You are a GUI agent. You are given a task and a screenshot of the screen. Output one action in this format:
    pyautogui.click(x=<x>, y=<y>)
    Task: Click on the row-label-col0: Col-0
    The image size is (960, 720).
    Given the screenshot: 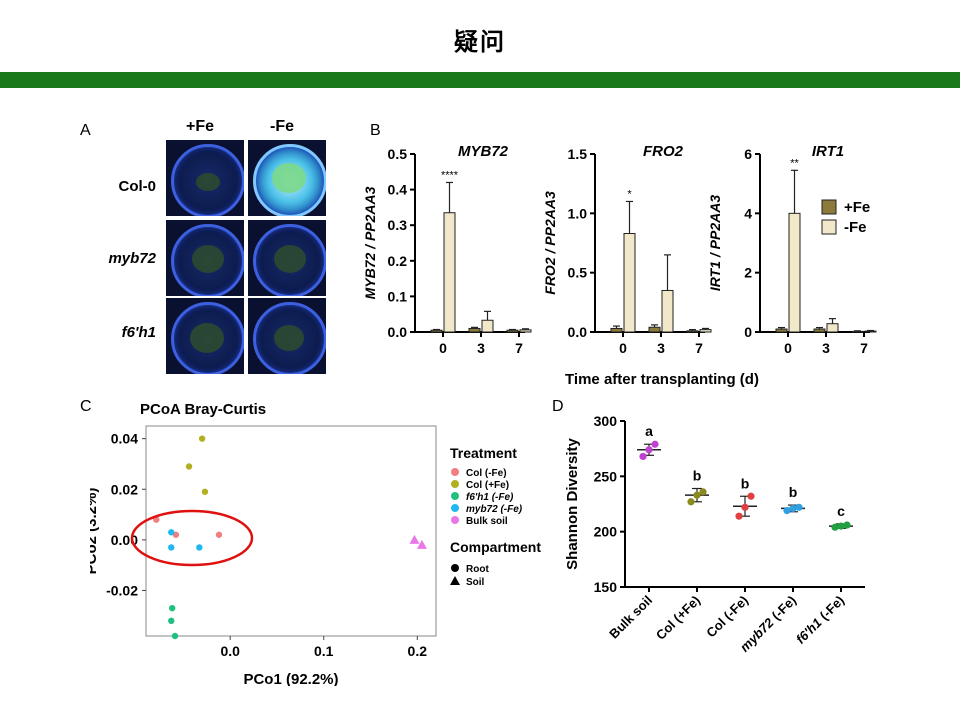 What is the action you would take?
    pyautogui.click(x=137, y=186)
    